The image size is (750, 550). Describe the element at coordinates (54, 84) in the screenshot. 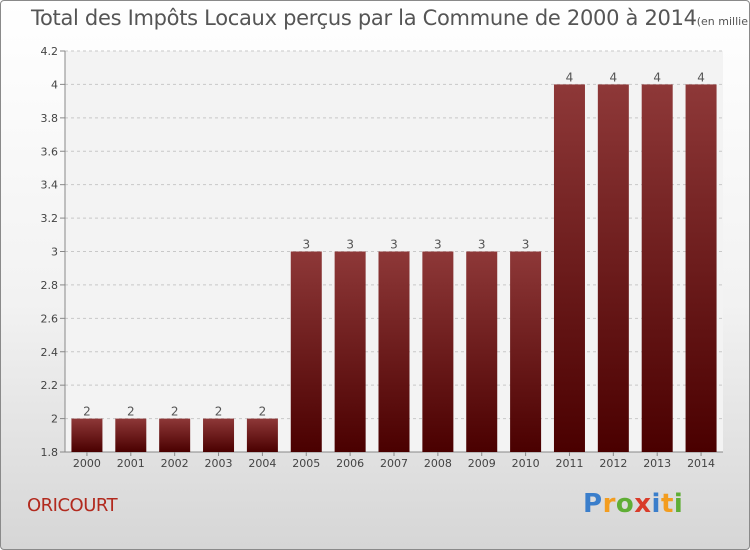

I see `y-tick-label: 4` at that location.